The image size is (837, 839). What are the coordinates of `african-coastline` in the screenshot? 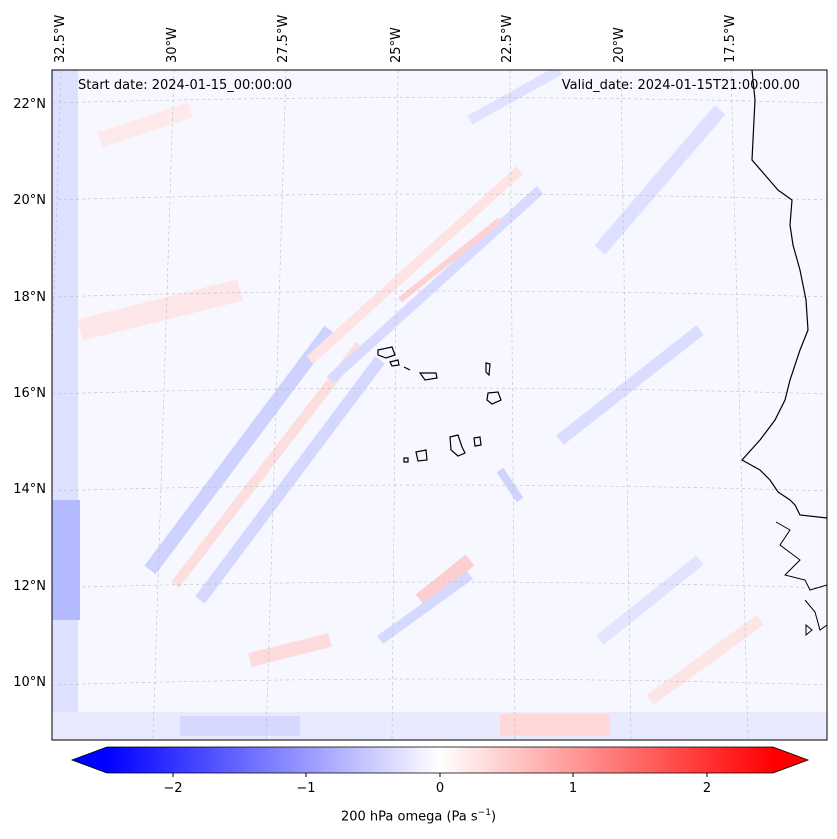 It's located at (784, 294).